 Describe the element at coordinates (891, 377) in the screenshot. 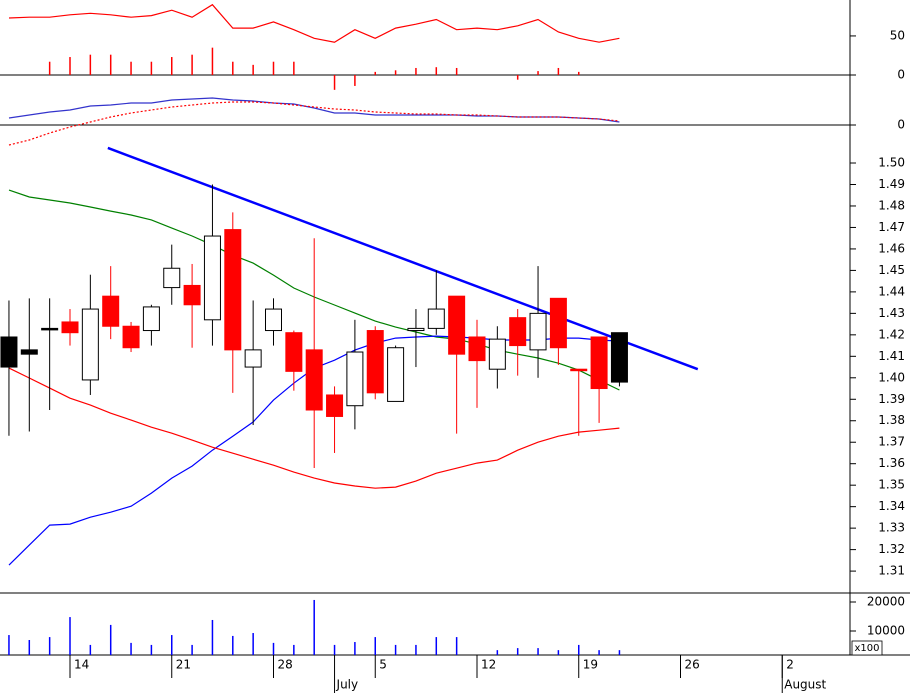

I see `y-tick-label: 1.40` at that location.